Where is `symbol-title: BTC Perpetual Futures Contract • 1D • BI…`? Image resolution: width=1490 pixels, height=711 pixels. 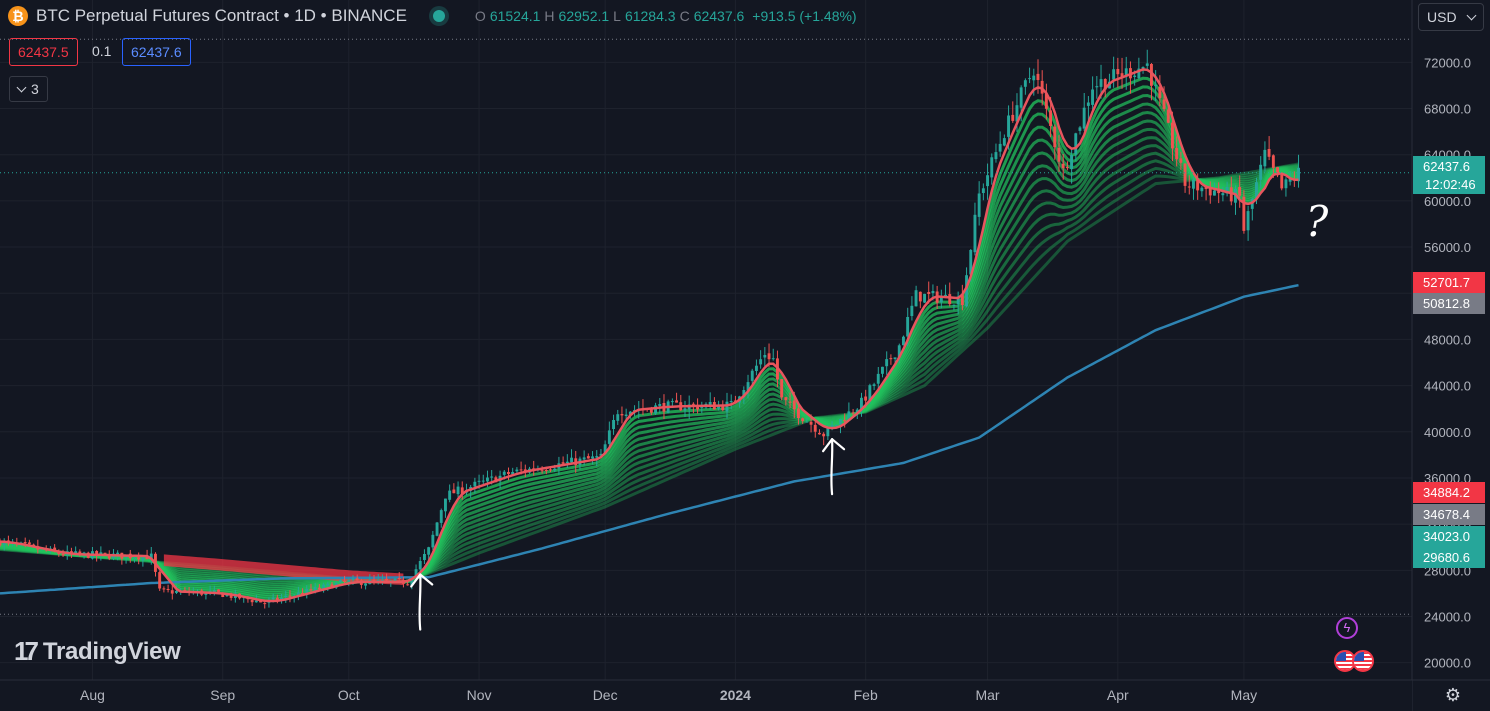 symbol-title: BTC Perpetual Futures Contract • 1D • BI… is located at coordinates (221, 15).